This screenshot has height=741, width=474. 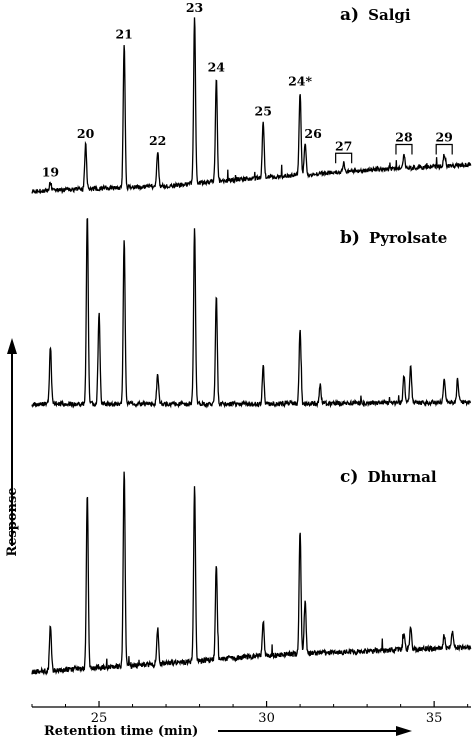 I want to click on x-tick-label-35: 35, so click(x=434, y=718).